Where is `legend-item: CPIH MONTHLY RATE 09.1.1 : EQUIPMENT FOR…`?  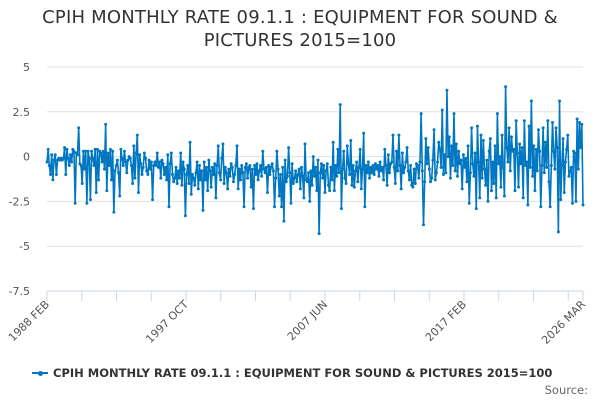 legend-item: CPIH MONTHLY RATE 09.1.1 : EQUIPMENT FOR… is located at coordinates (292, 373).